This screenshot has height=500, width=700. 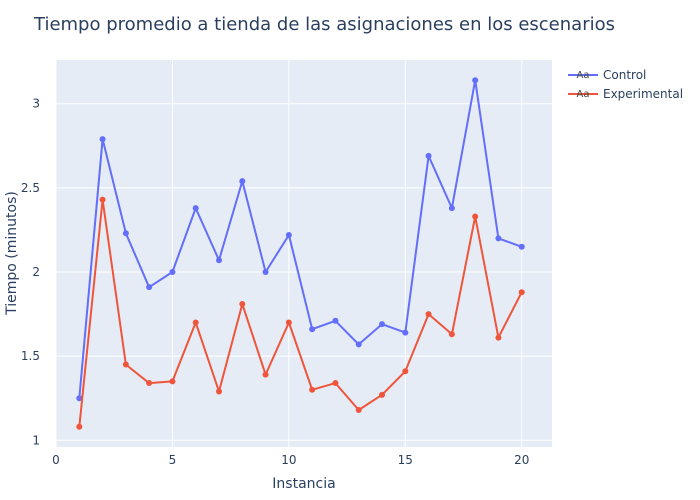 I want to click on x-tick-label: 20, so click(x=521, y=460).